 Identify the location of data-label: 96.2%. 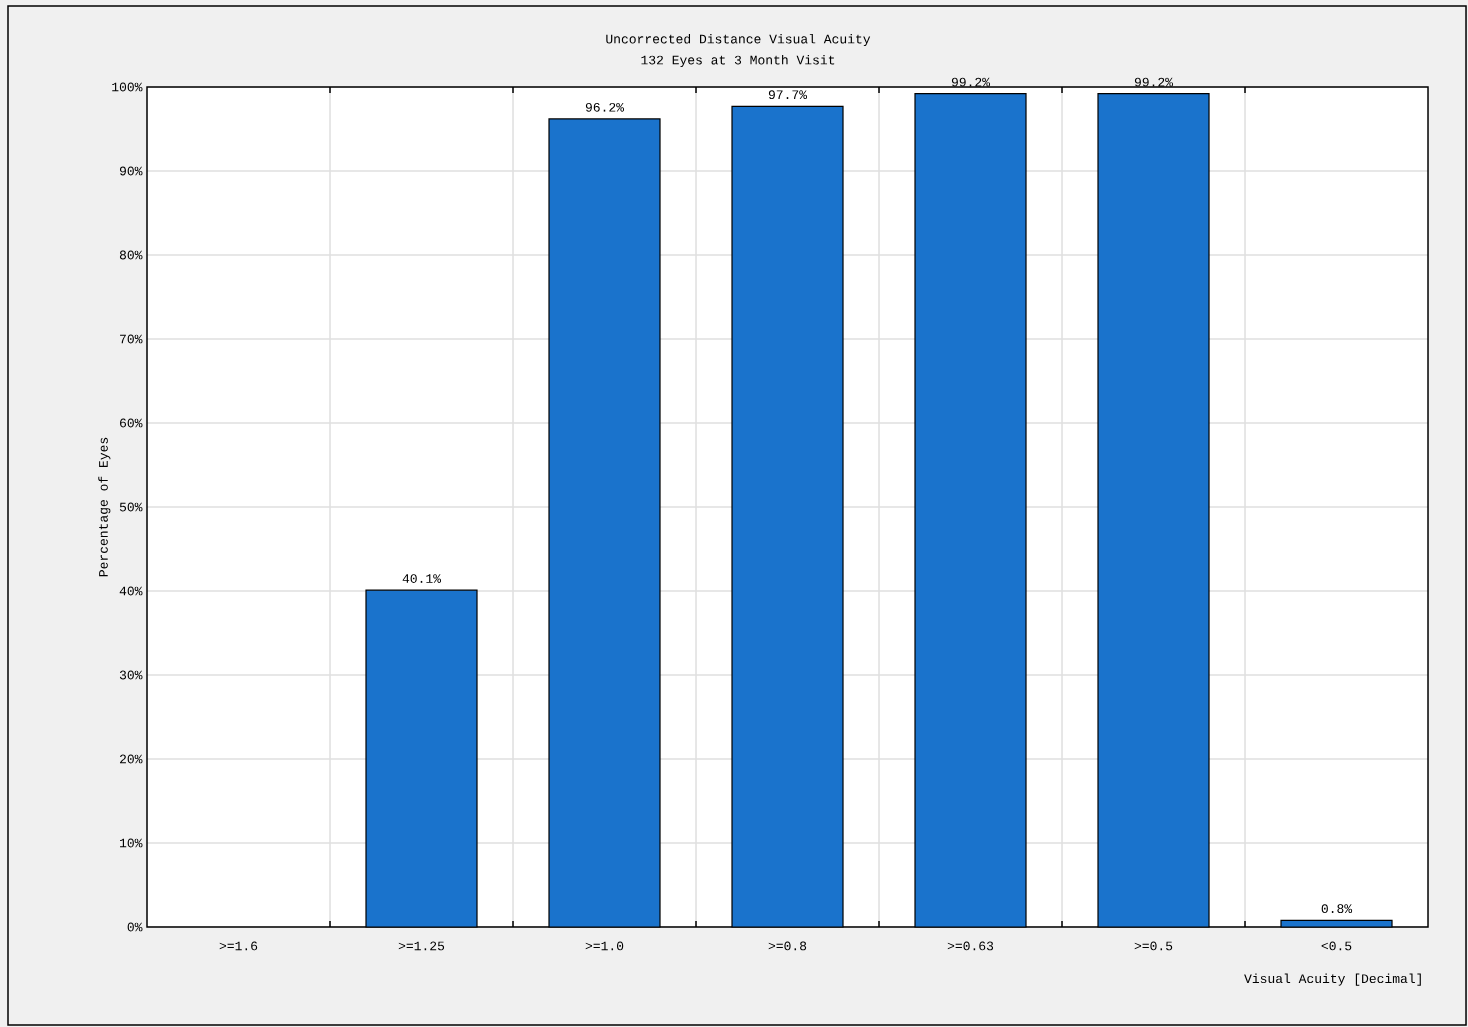
(605, 107).